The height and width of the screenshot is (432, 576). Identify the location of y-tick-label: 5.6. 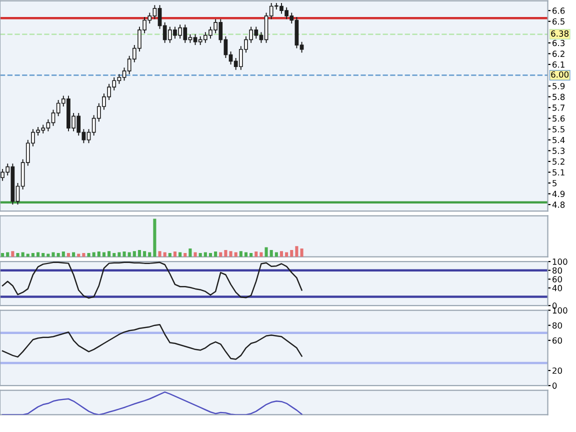
(558, 118).